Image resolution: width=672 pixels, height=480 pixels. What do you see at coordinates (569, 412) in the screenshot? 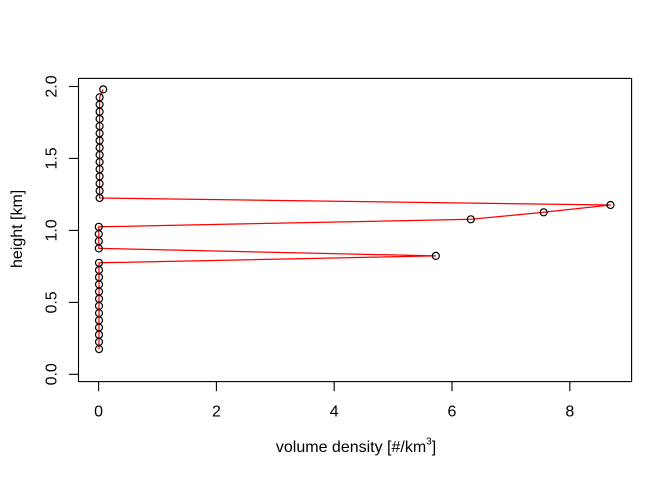
I see `svg-text: 8` at bounding box center [569, 412].